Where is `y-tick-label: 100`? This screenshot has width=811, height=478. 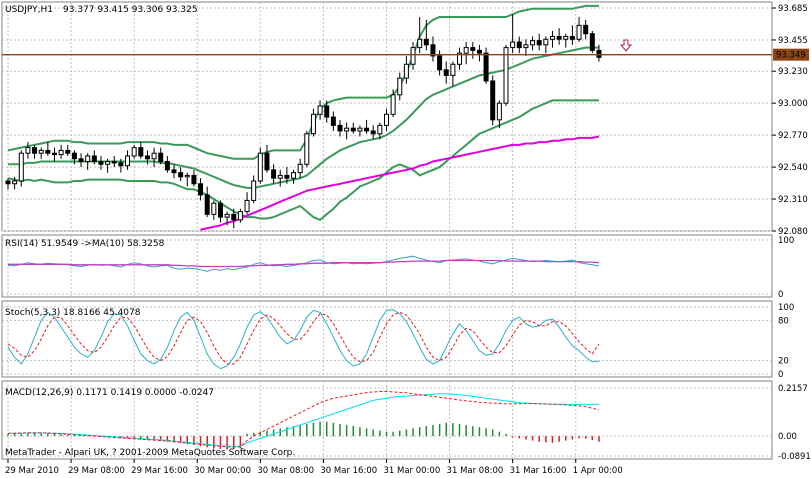 y-tick-label: 100 is located at coordinates (786, 308).